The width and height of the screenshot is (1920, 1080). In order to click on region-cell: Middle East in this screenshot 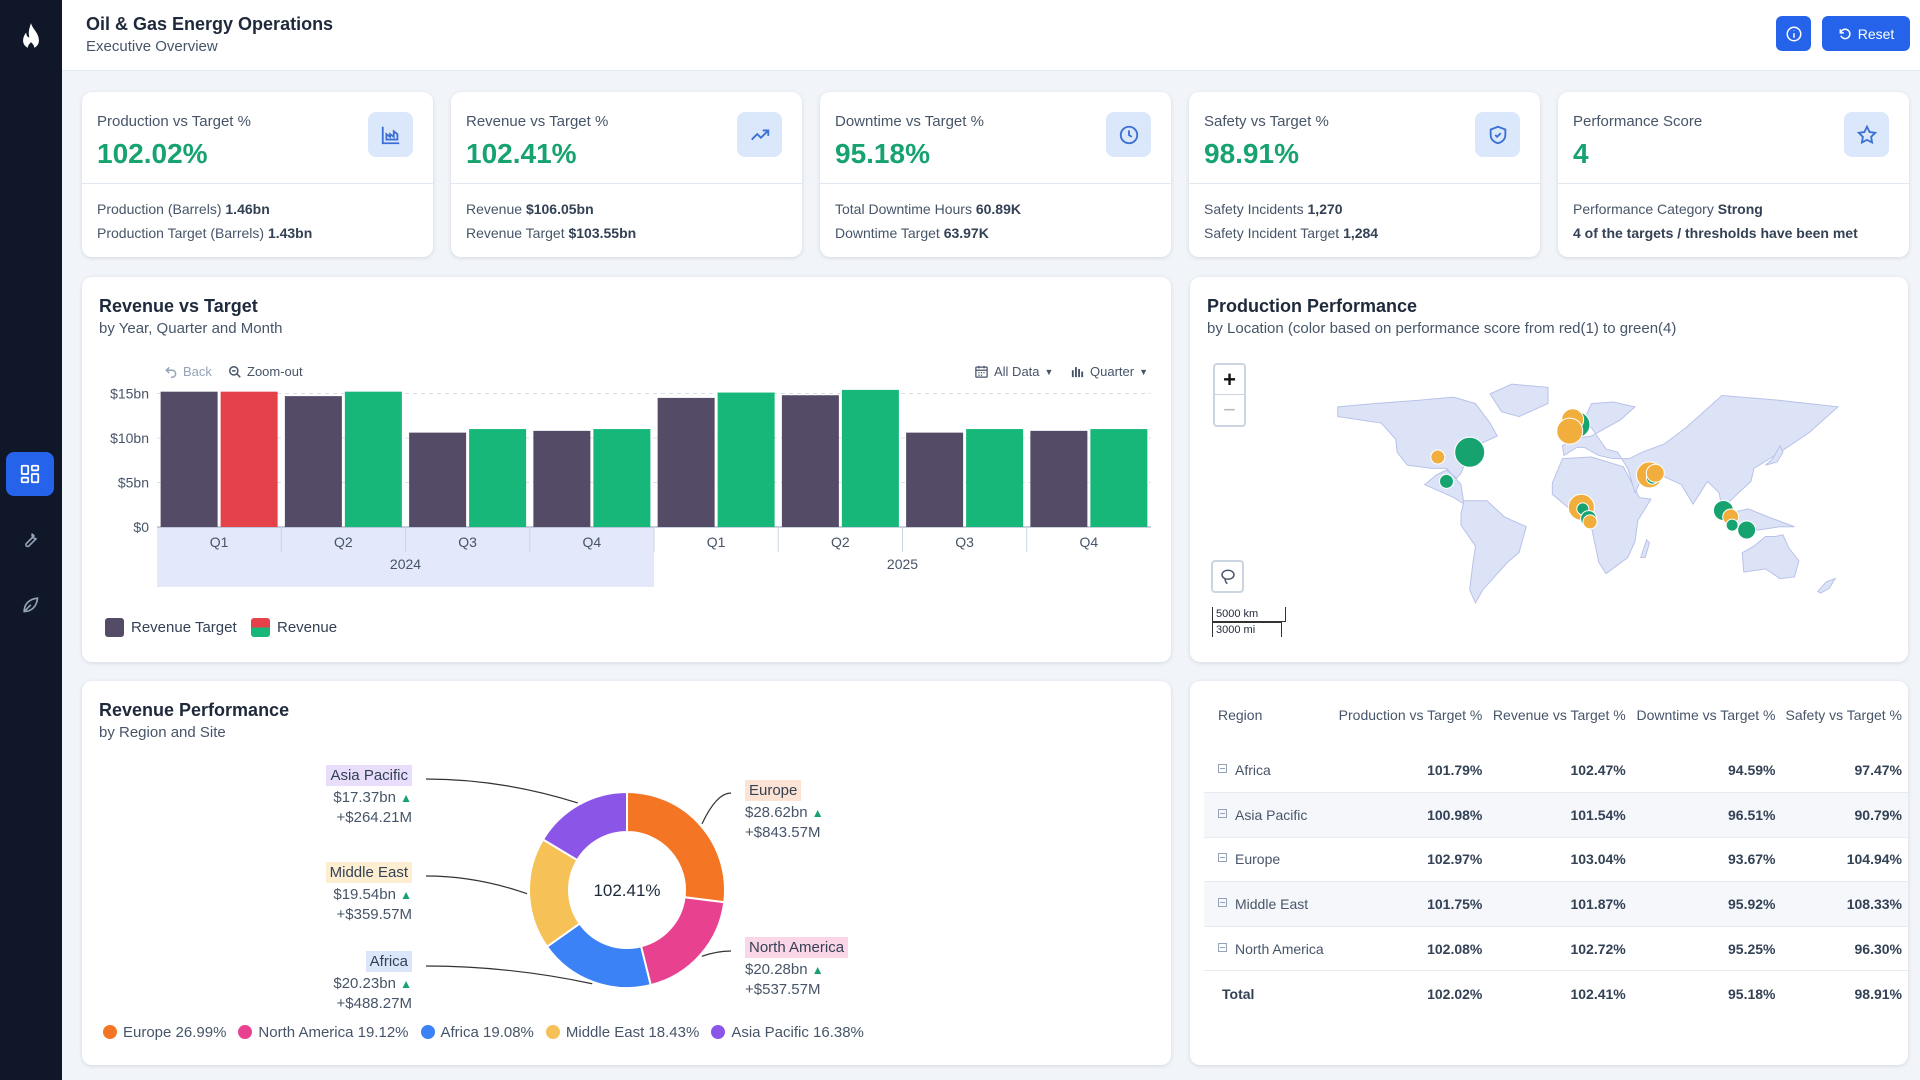, I will do `click(1269, 904)`.